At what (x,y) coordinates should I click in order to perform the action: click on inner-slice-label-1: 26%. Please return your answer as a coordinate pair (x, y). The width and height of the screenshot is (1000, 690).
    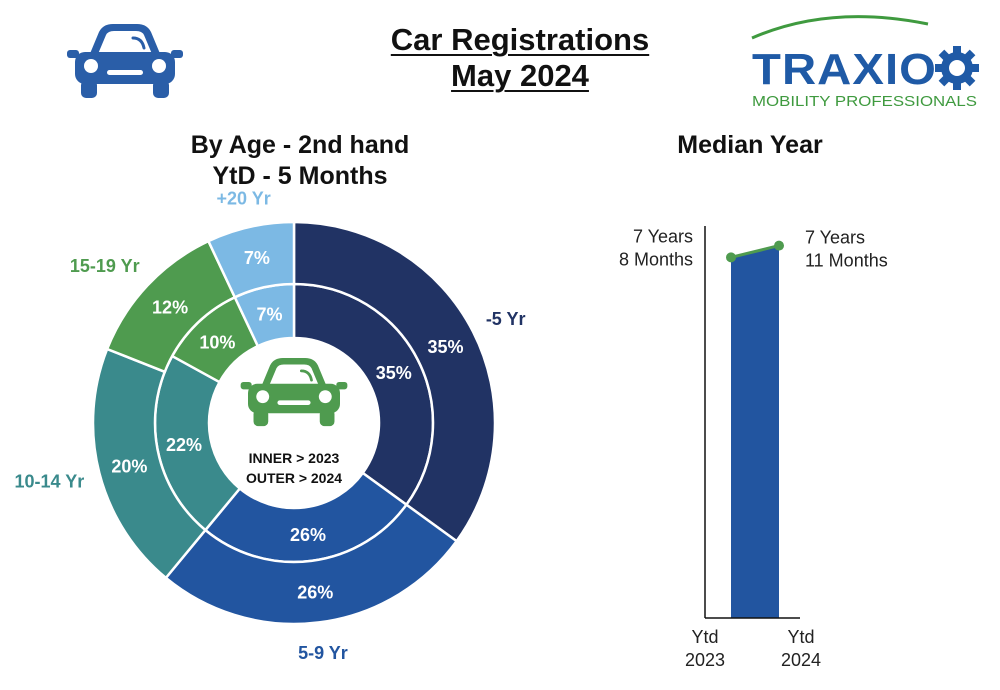
    Looking at the image, I should click on (308, 535).